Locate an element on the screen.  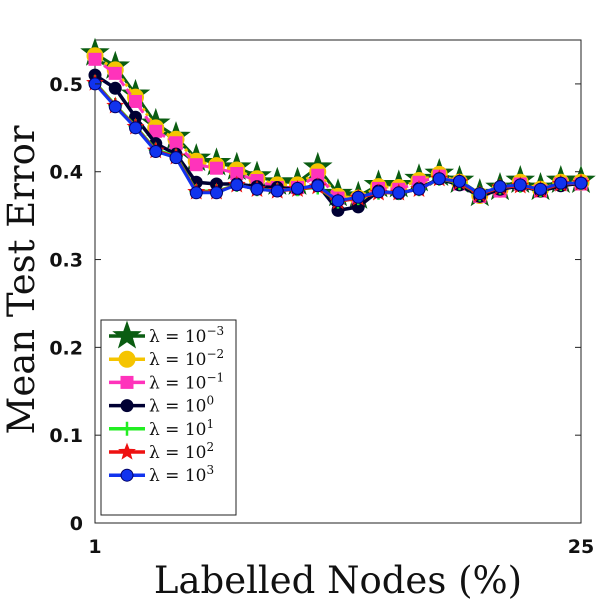
y-tick-label: 0.2 is located at coordinates (66, 348).